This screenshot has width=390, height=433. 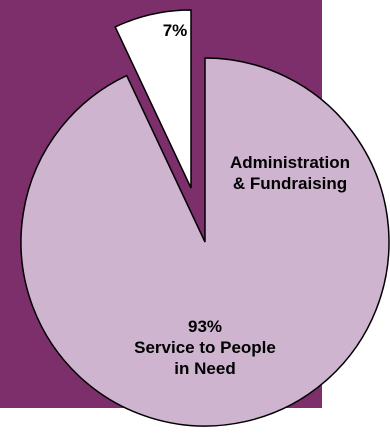 I want to click on slice-label-service: 93% Service to People in Need, so click(x=205, y=347).